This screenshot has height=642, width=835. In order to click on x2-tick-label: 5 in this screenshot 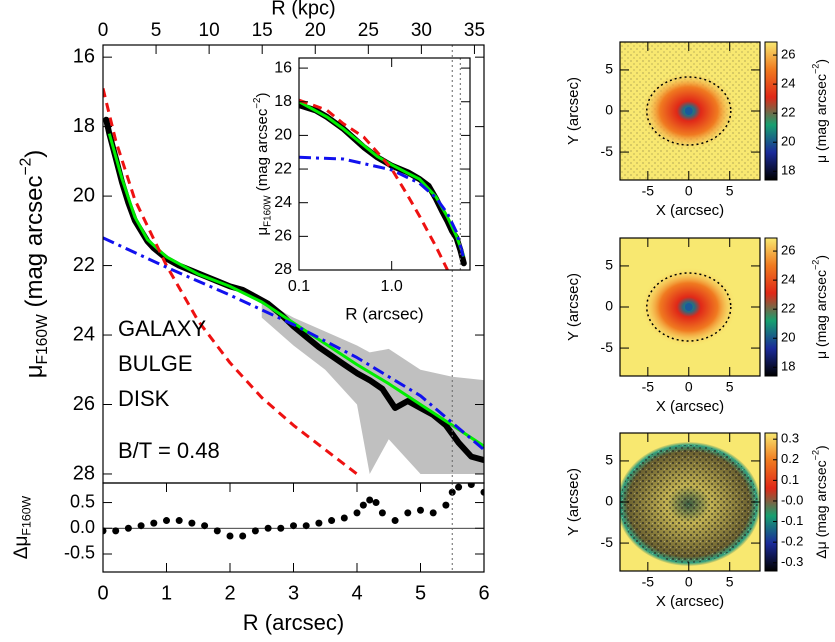, I will do `click(156, 30)`.